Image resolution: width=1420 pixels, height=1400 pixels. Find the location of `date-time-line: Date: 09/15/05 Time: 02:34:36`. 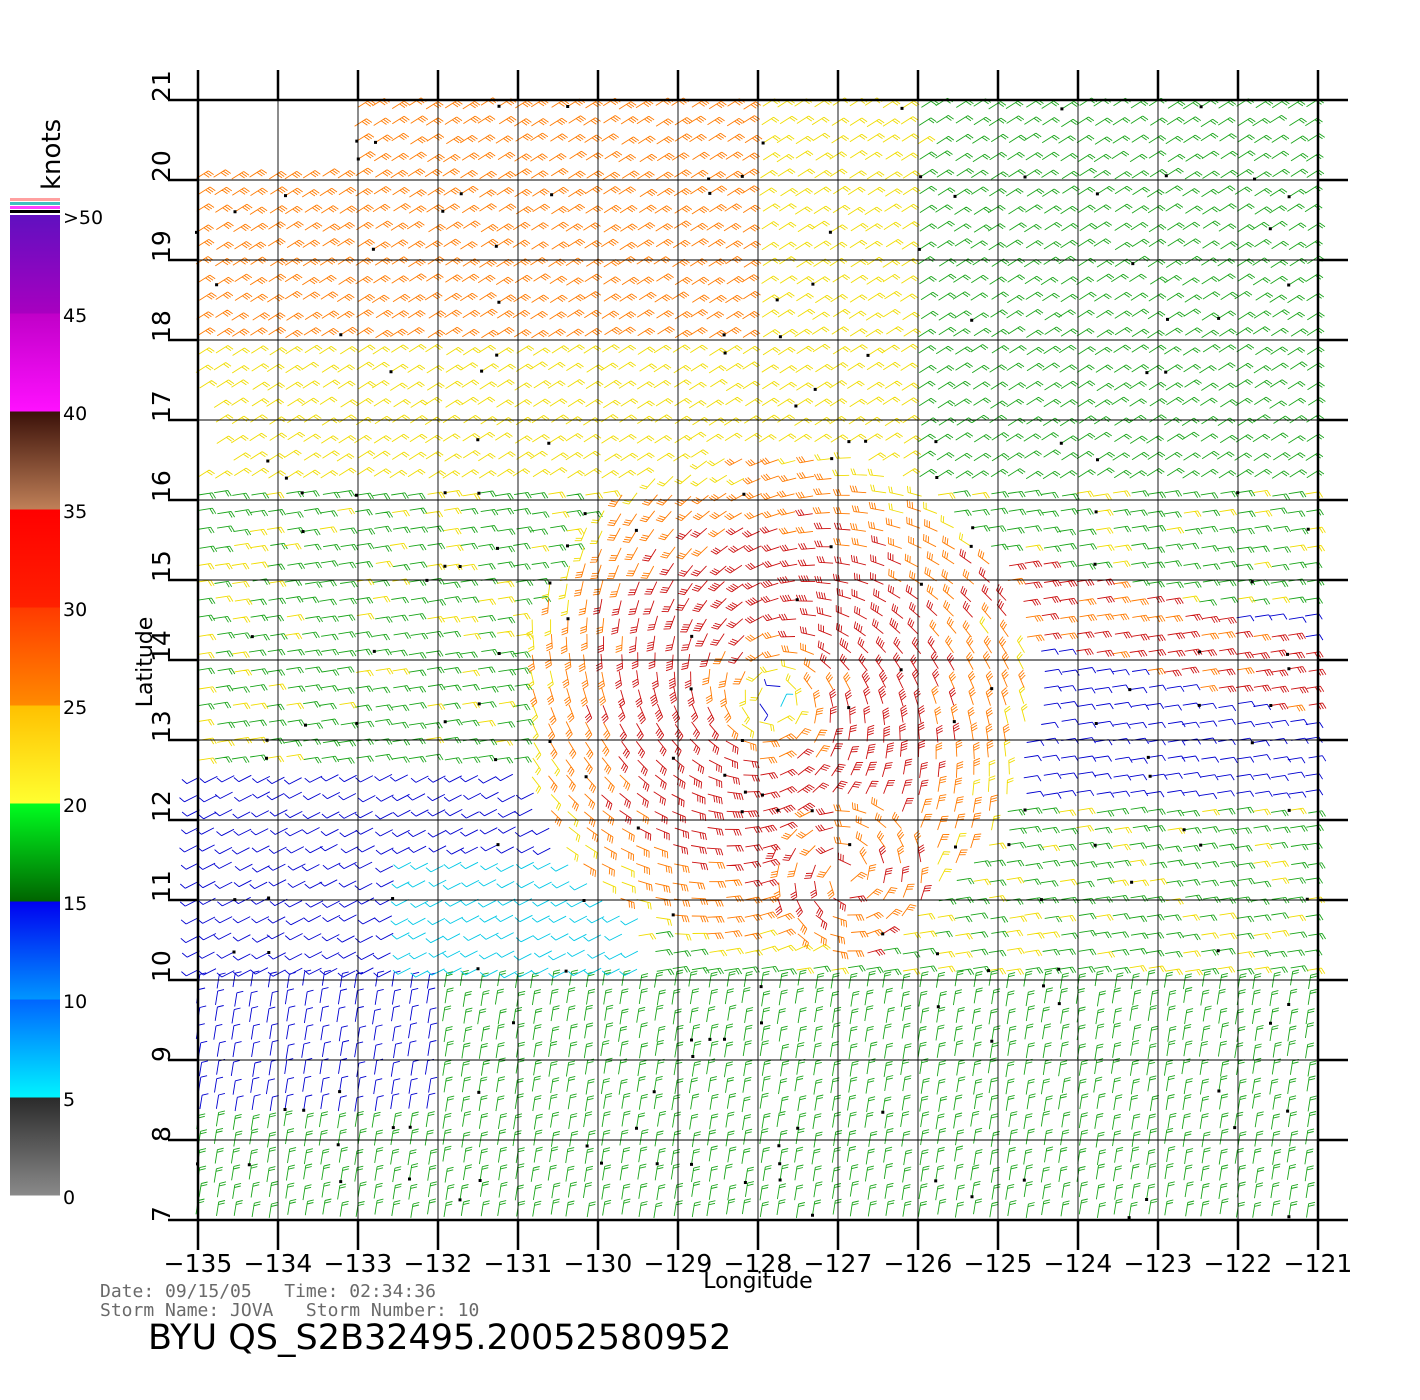

date-time-line: Date: 09/15/05 Time: 02:34:36 is located at coordinates (268, 1291).